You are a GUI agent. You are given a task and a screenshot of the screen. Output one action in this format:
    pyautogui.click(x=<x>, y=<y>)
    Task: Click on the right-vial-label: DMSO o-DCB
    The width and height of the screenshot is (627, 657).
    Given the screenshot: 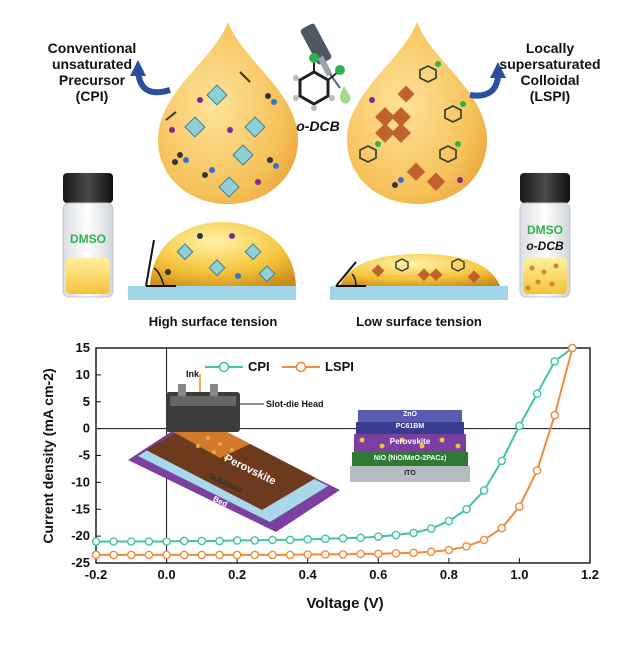 What is the action you would take?
    pyautogui.click(x=545, y=238)
    